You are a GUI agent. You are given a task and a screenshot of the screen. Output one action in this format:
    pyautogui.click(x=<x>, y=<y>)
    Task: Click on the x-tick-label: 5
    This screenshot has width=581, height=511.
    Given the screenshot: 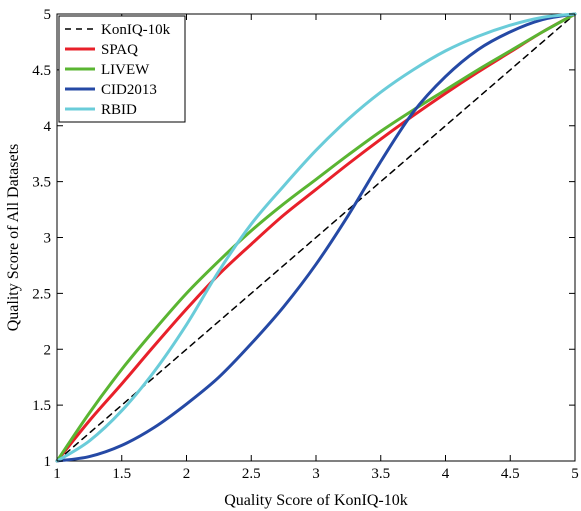 What is the action you would take?
    pyautogui.click(x=575, y=474)
    